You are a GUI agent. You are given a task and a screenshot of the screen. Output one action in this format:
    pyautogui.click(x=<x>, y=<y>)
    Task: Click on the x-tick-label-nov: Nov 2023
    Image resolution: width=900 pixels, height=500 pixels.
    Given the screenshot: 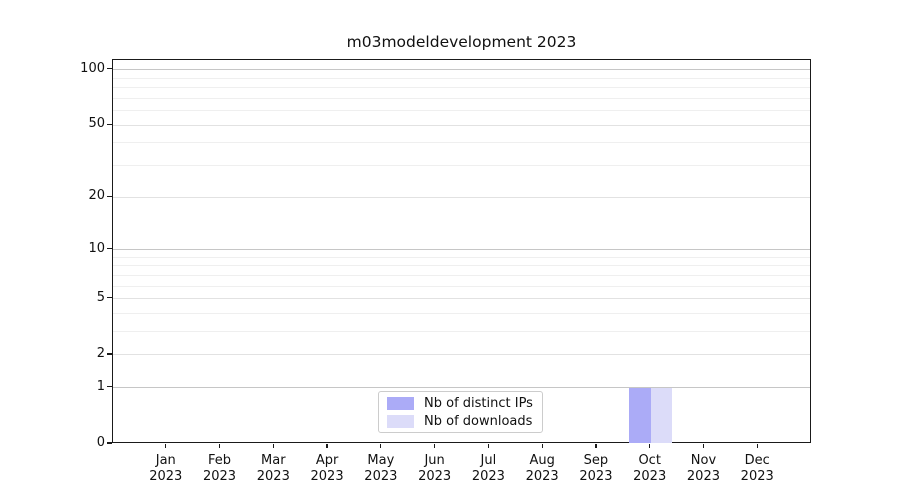 What is the action you would take?
    pyautogui.click(x=703, y=468)
    